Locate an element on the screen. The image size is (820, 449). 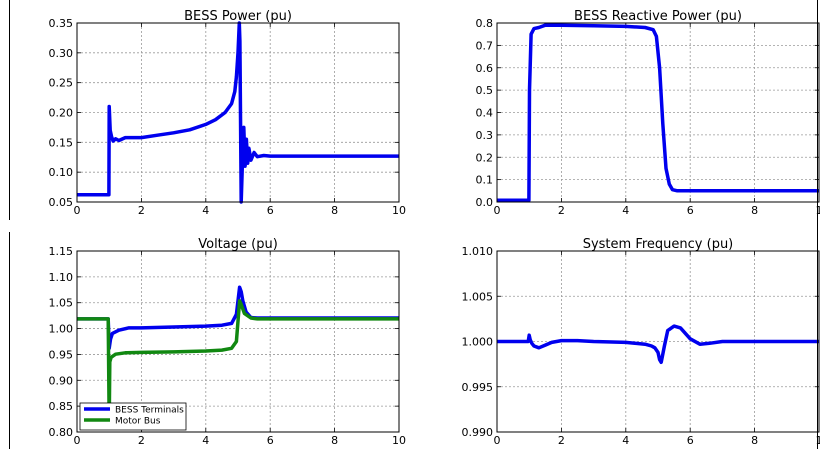
y-tick-label: 1.10 is located at coordinates (61, 277).